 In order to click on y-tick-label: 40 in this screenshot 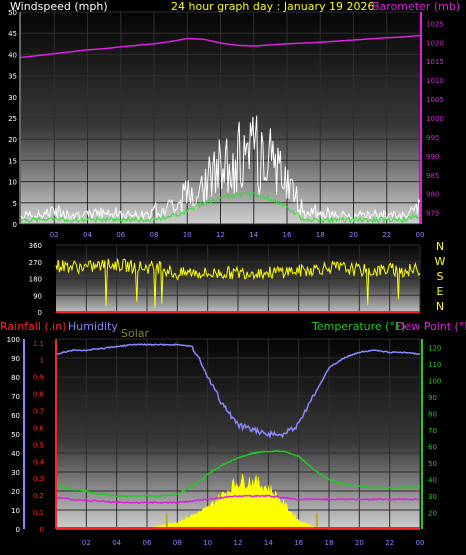, I will do `click(12, 55)`.